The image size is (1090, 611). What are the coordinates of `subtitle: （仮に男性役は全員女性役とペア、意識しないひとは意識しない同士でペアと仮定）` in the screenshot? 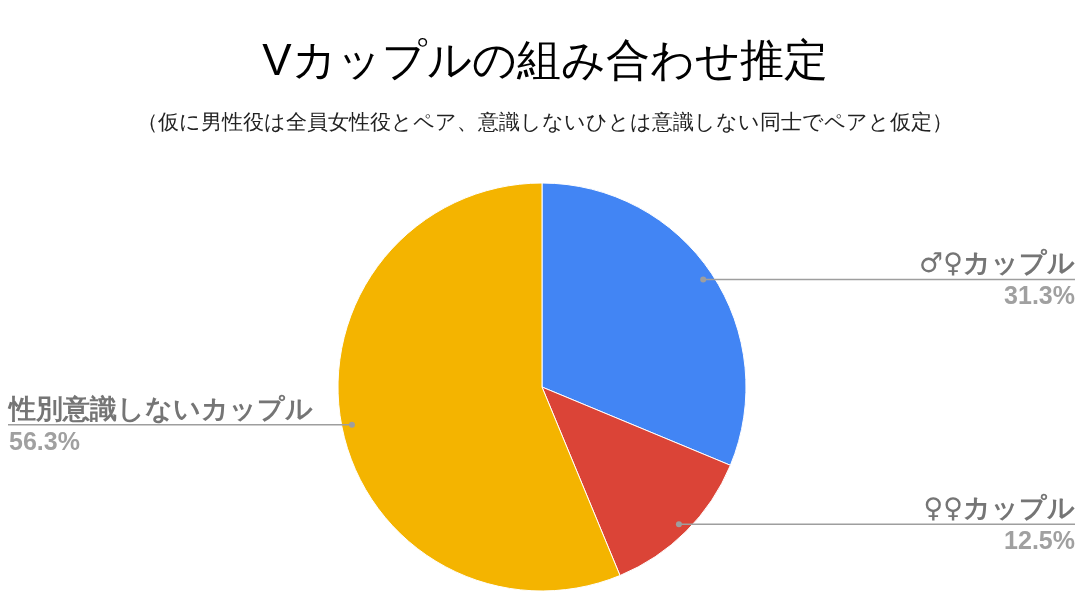 It's located at (545, 121).